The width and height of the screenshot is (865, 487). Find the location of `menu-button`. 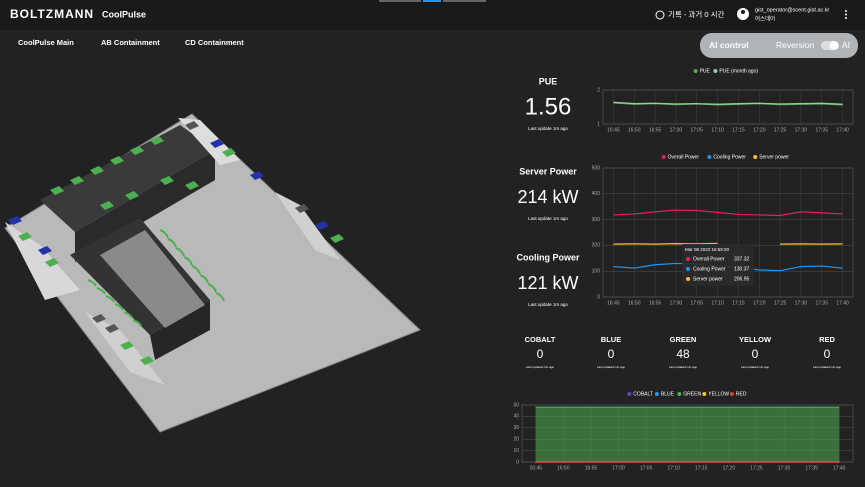

menu-button is located at coordinates (846, 14).